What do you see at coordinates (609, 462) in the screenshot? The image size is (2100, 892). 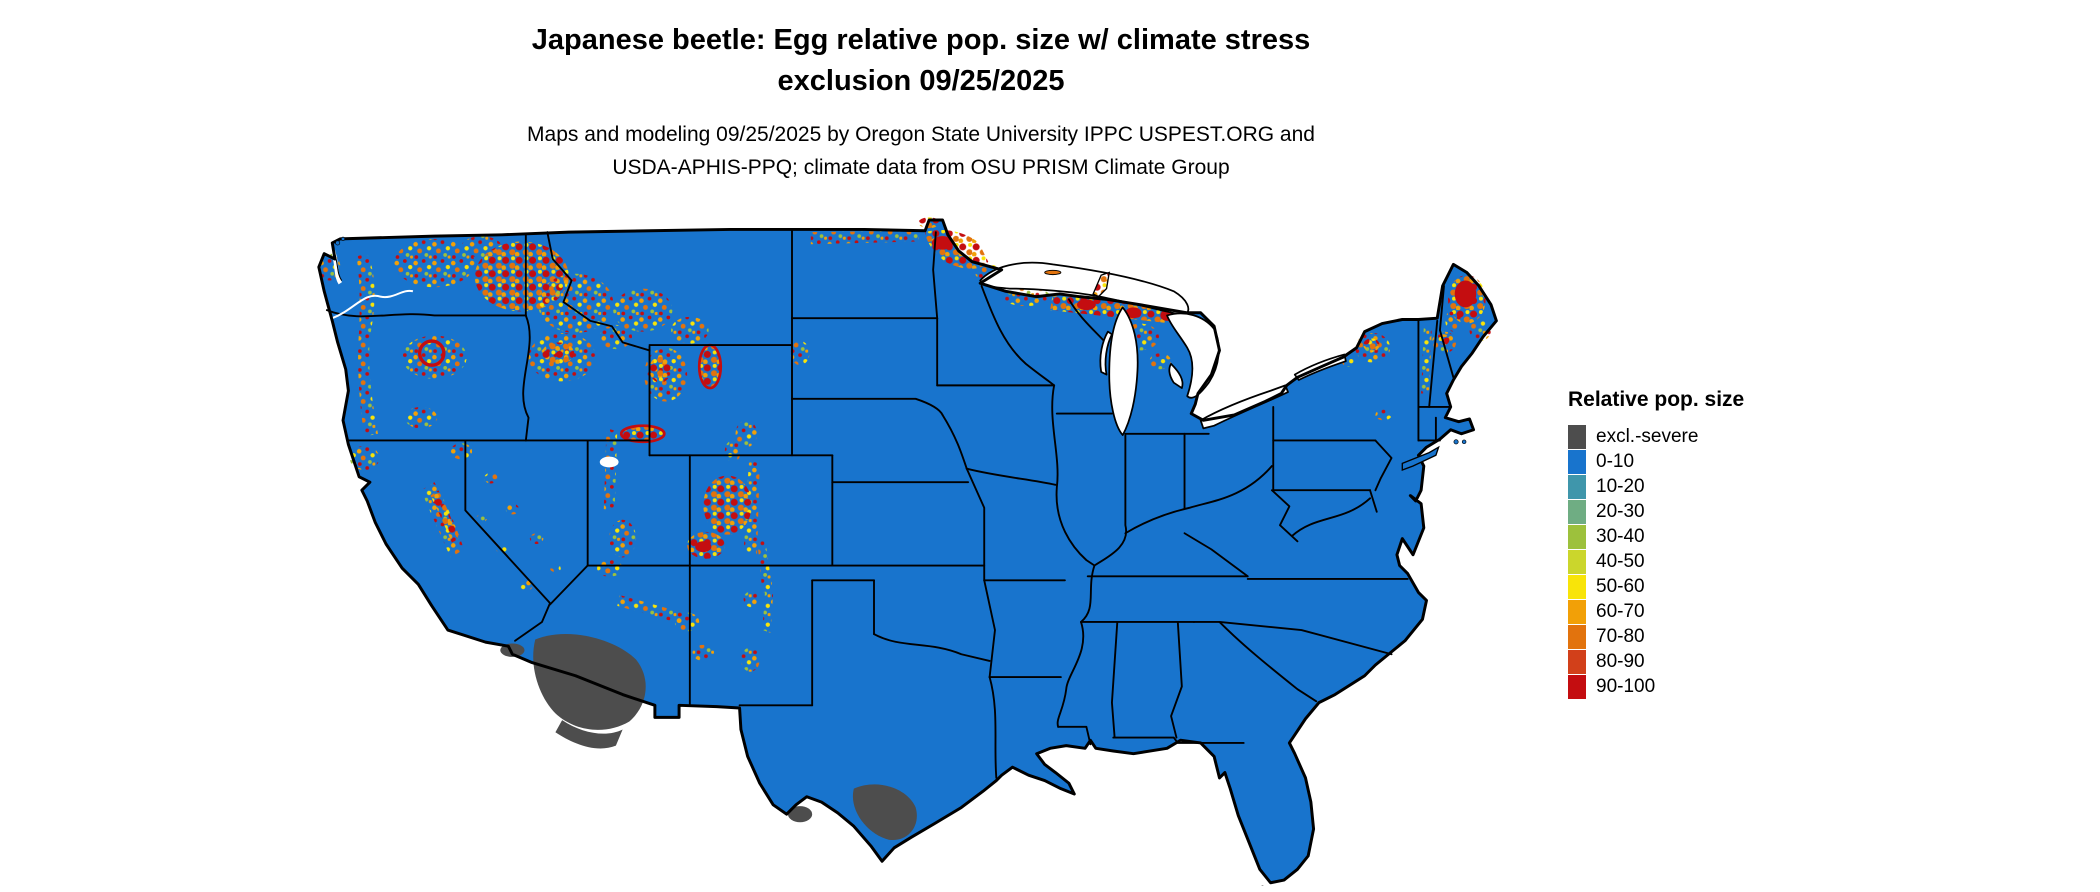 I see `great-salt-lake` at bounding box center [609, 462].